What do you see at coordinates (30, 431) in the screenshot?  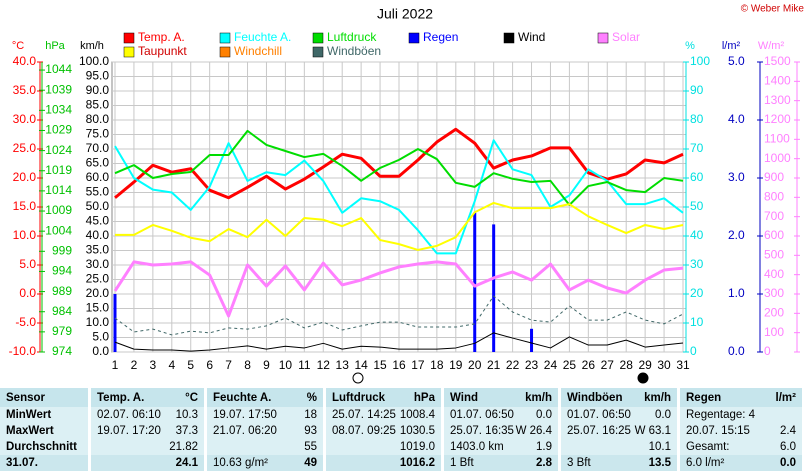 I see `row-label: MaxWert` at bounding box center [30, 431].